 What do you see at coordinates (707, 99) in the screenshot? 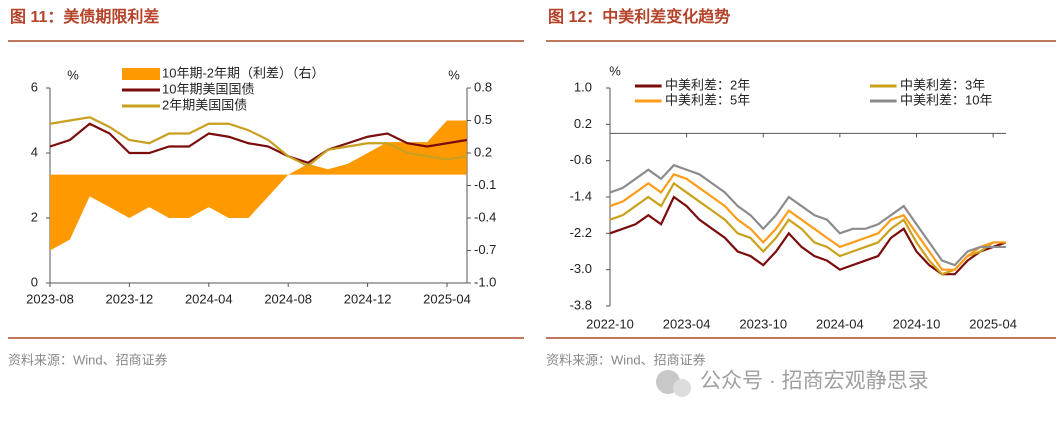
I see `legend-label: 中美利差：5年` at bounding box center [707, 99].